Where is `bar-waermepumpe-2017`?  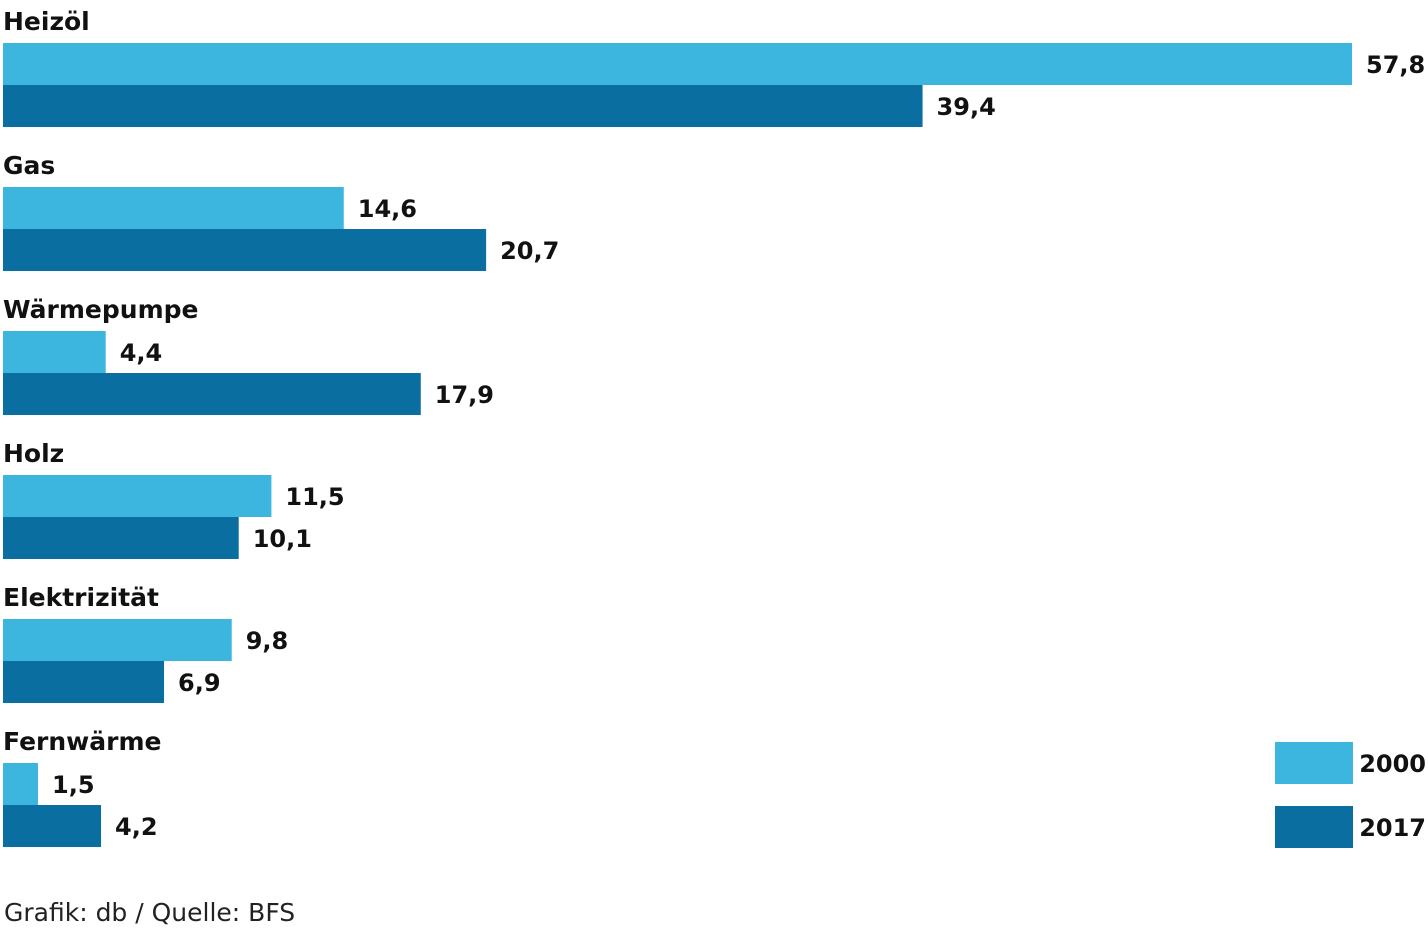
bar-waermepumpe-2017 is located at coordinates (212, 394).